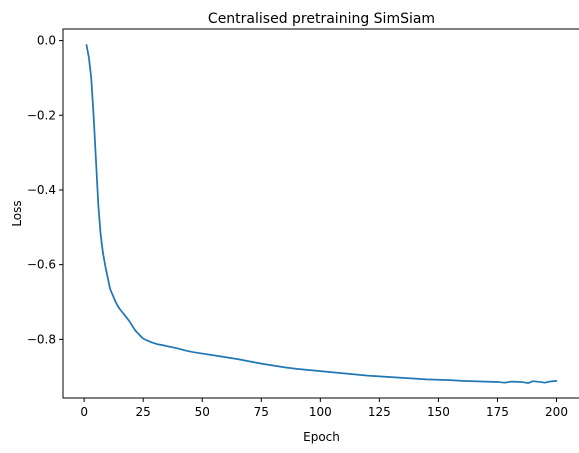  I want to click on y-tick-label: −0.4, so click(41, 190).